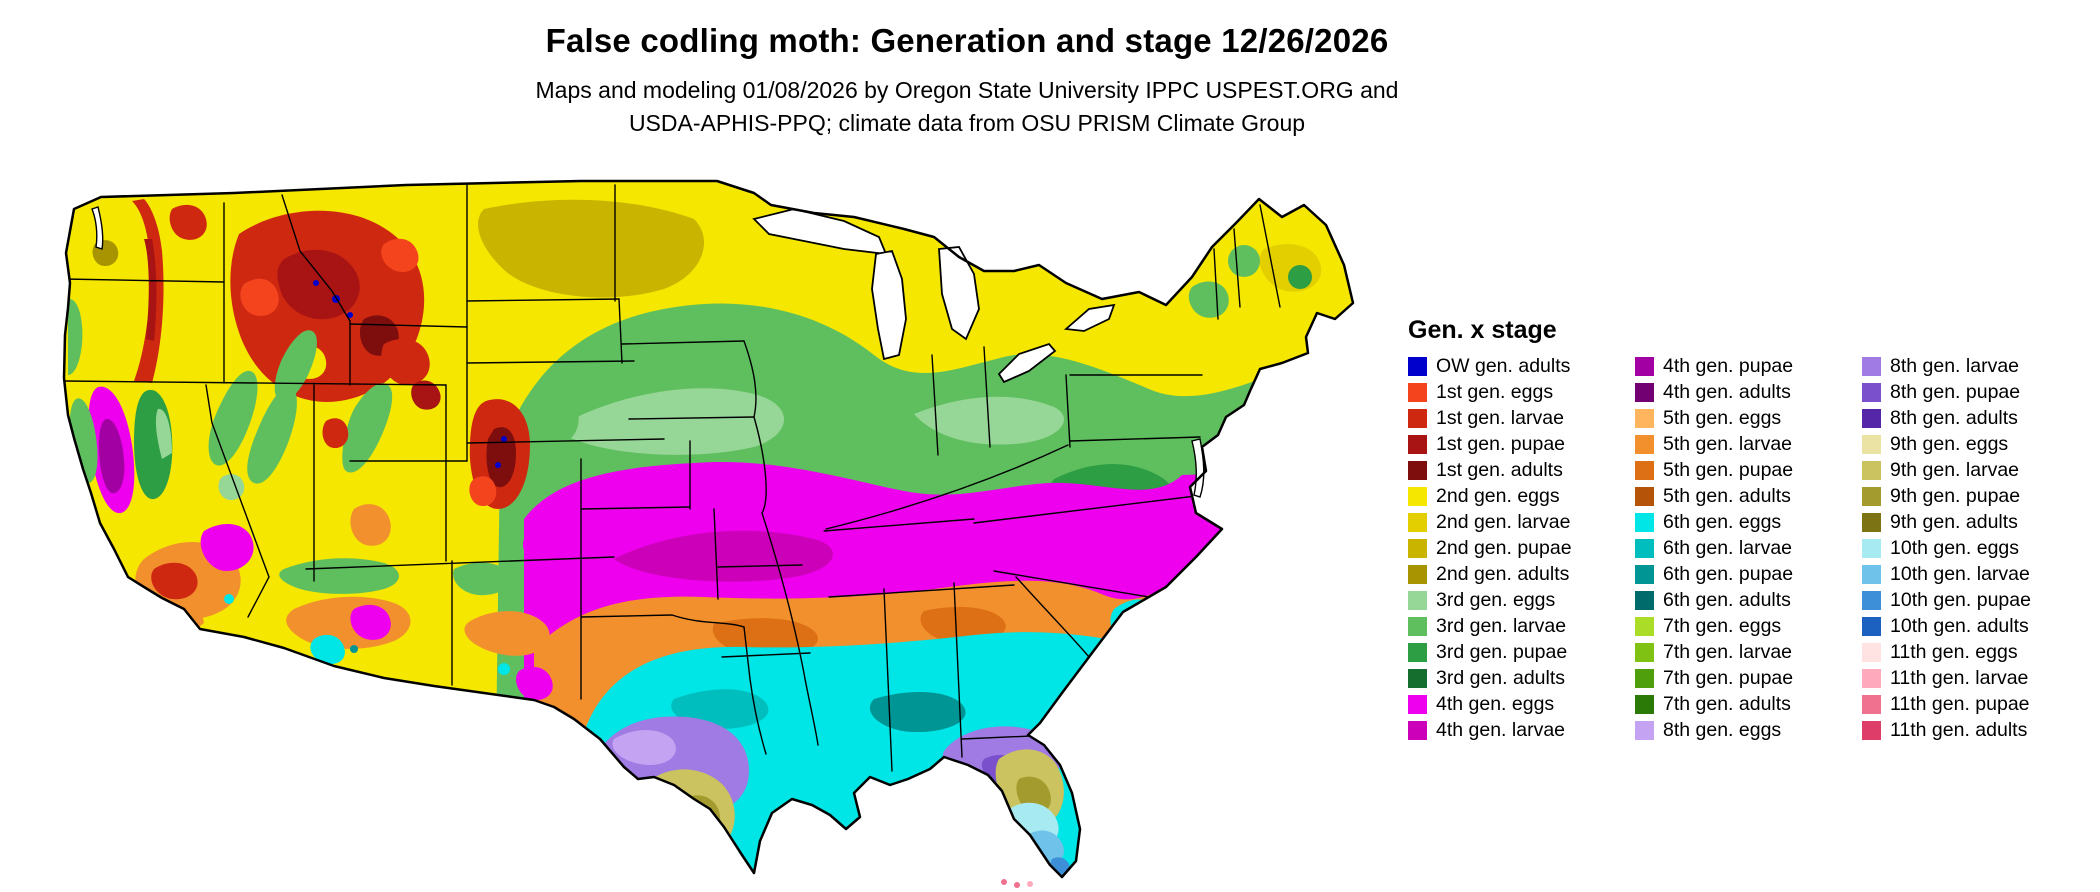 This screenshot has width=2100, height=892. Describe the element at coordinates (1722, 522) in the screenshot. I see `legend-item-label: 6th gen. eggs` at that location.